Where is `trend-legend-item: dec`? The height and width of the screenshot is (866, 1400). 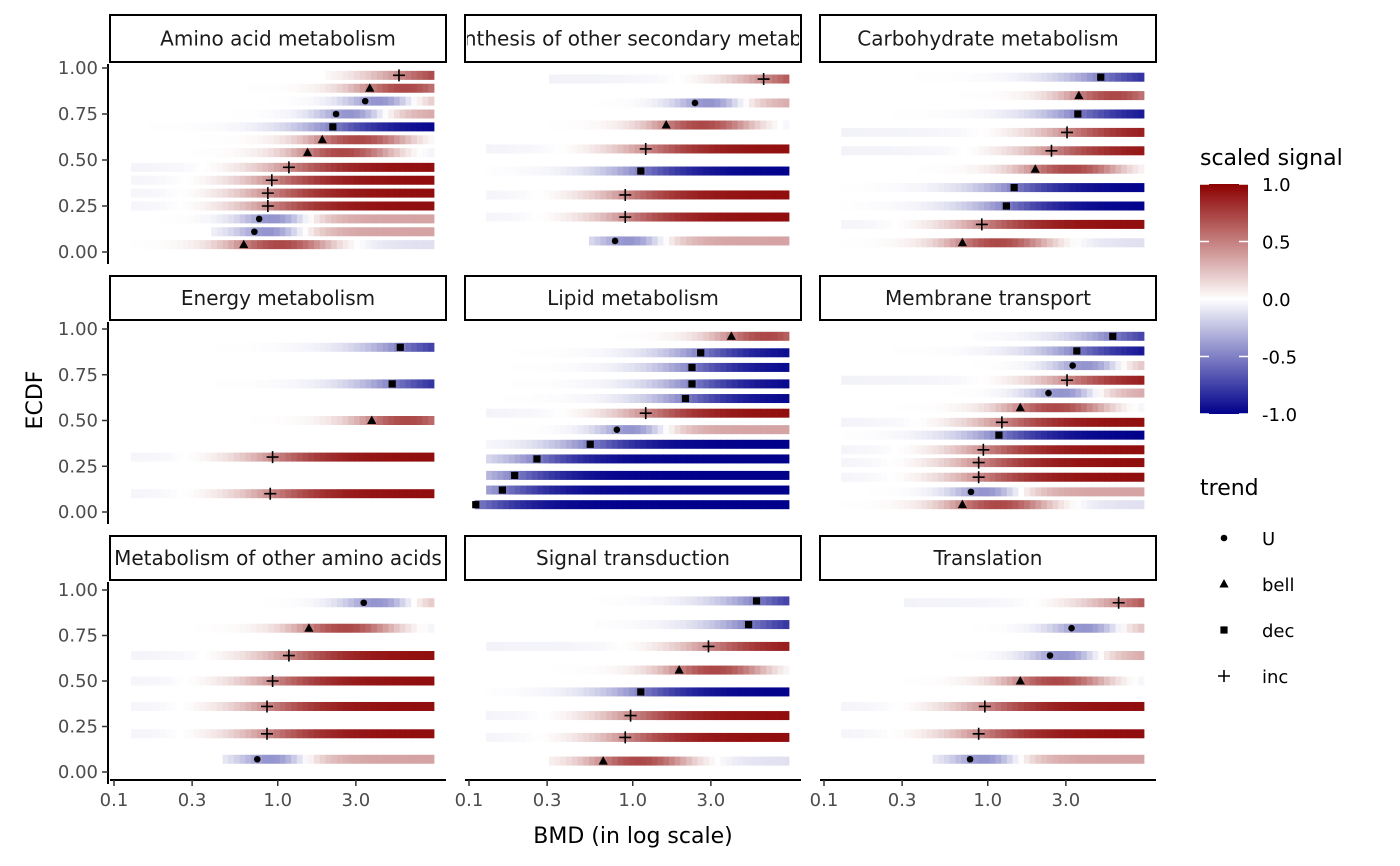 trend-legend-item: dec is located at coordinates (1257, 631).